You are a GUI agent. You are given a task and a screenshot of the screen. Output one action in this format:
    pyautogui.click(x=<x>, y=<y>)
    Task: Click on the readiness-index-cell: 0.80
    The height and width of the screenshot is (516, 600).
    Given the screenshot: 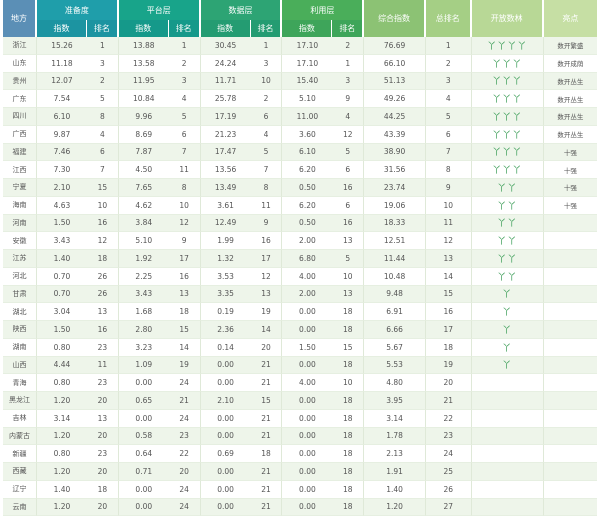 What is the action you would take?
    pyautogui.click(x=62, y=348)
    